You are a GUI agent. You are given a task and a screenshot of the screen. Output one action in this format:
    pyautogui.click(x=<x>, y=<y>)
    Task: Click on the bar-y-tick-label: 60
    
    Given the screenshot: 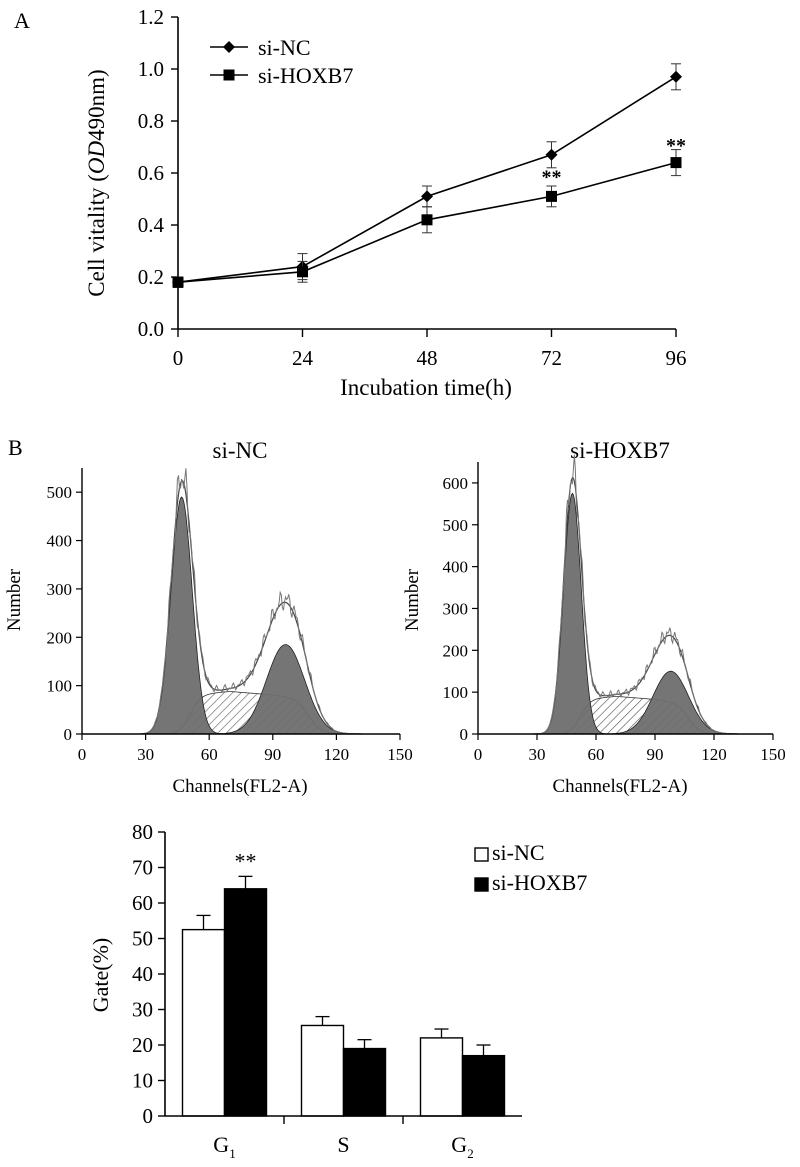 What is the action you would take?
    pyautogui.click(x=142, y=903)
    